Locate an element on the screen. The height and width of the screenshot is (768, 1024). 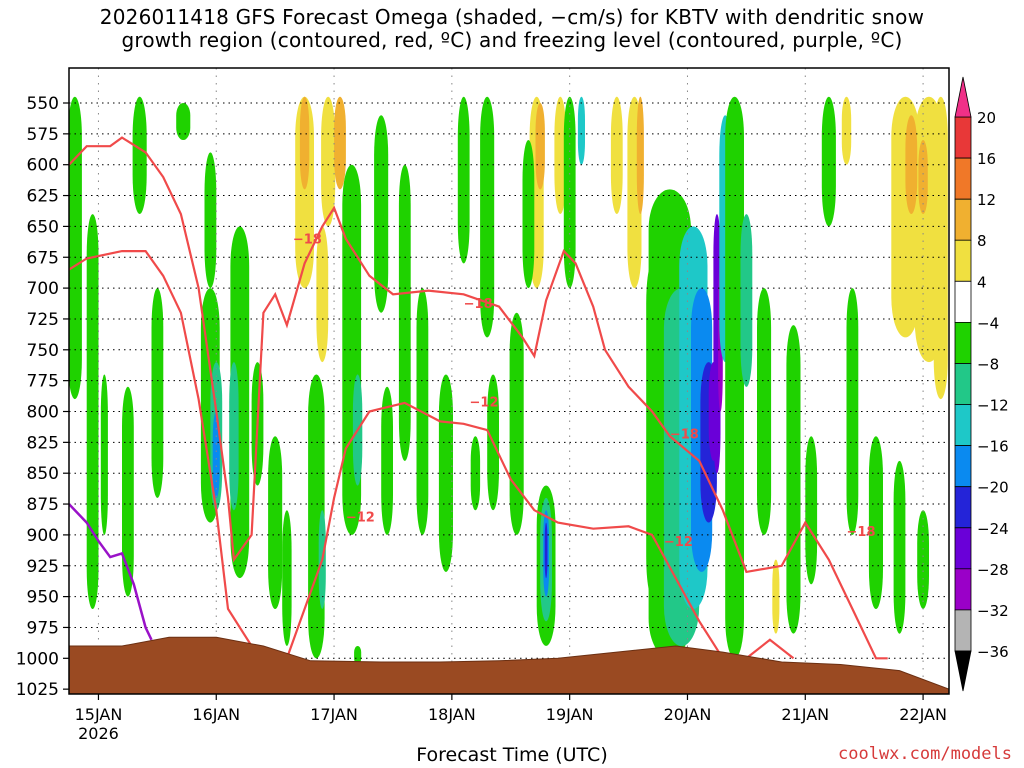
colorbar: 20 16 12 8 4 −4 −8 −12 −16 −20 −24 −28 −32 −36 is located at coordinates (981, 384).